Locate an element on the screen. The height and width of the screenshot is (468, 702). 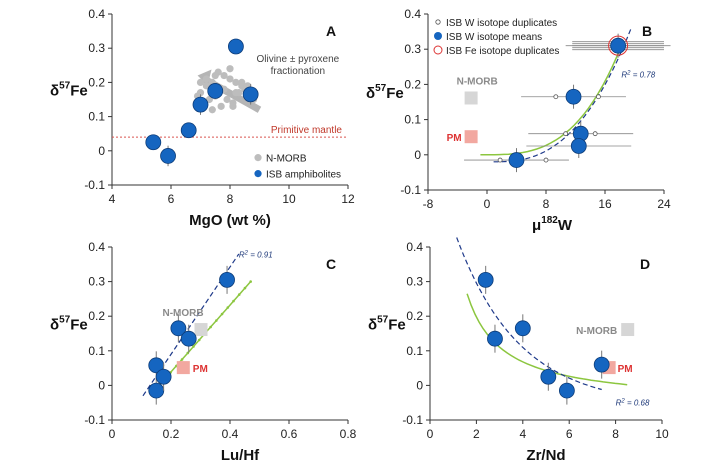
x-tick-label: 4 is located at coordinates (522, 434).